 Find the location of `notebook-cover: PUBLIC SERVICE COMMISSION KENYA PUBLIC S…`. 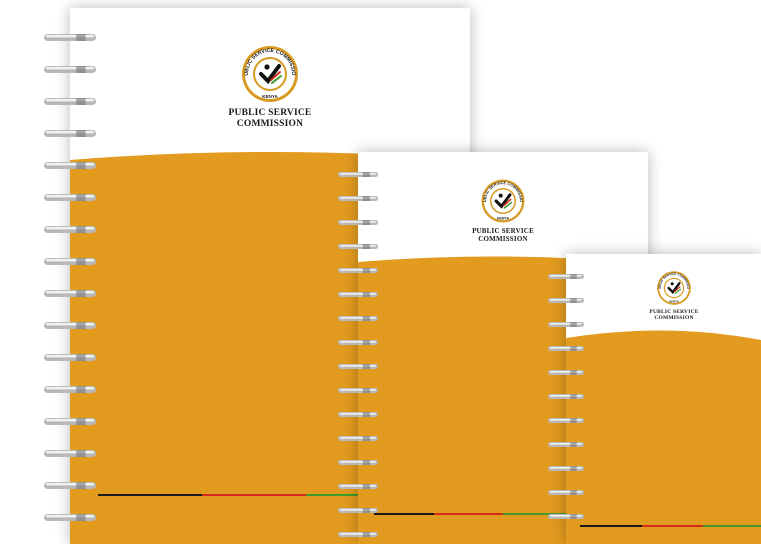

notebook-cover: PUBLIC SERVICE COMMISSION KENYA PUBLIC S… is located at coordinates (663, 399).